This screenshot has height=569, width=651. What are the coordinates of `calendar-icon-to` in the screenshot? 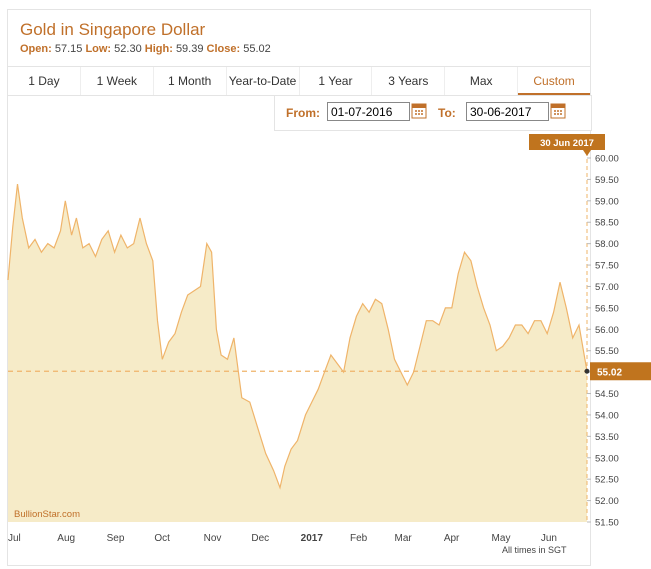 It's located at (558, 110).